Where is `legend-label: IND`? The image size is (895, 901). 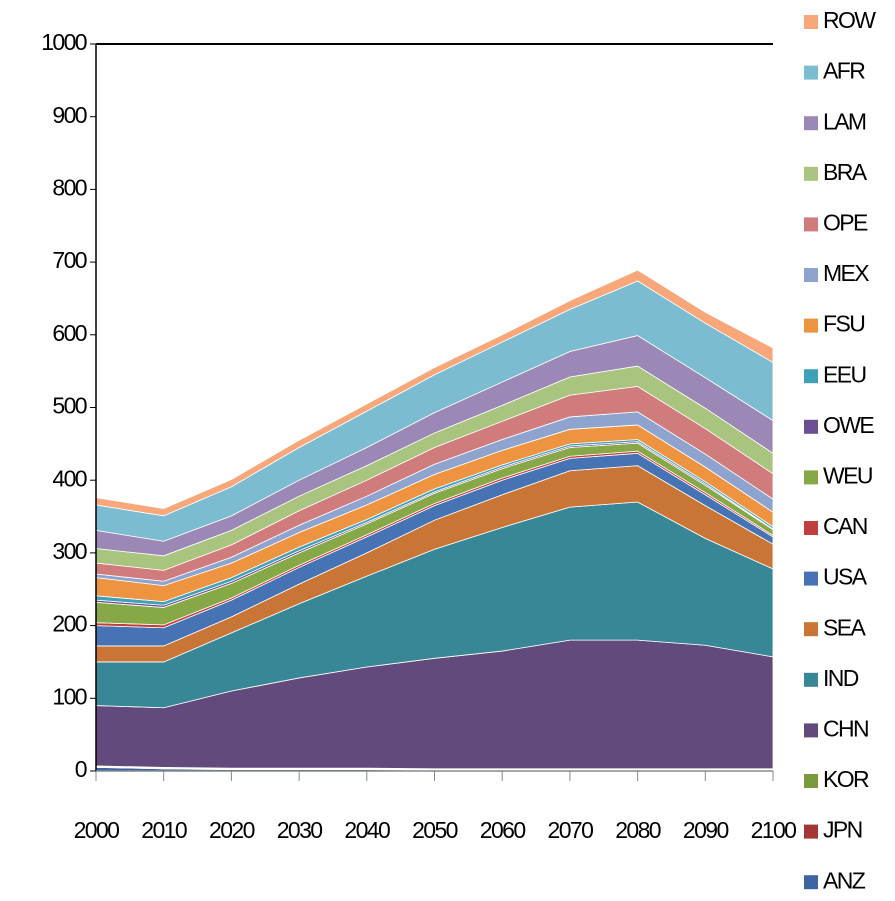
legend-label: IND is located at coordinates (841, 678).